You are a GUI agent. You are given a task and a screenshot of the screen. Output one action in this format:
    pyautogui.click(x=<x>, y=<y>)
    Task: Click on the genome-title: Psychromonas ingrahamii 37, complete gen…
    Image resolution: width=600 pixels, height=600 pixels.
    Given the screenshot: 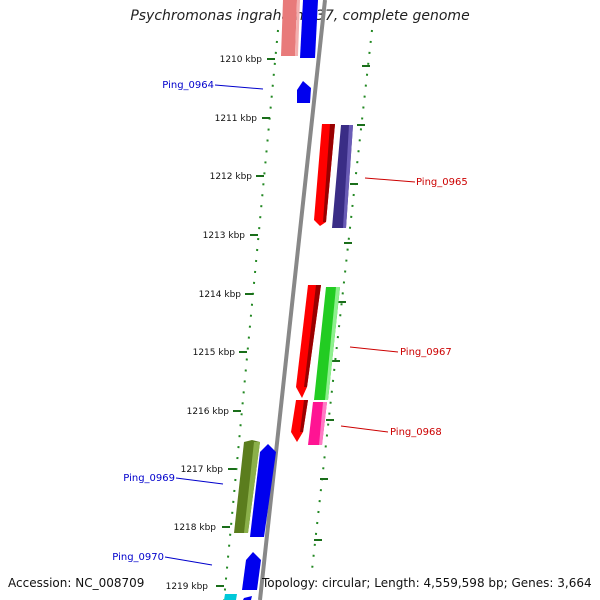 What is the action you would take?
    pyautogui.click(x=300, y=16)
    